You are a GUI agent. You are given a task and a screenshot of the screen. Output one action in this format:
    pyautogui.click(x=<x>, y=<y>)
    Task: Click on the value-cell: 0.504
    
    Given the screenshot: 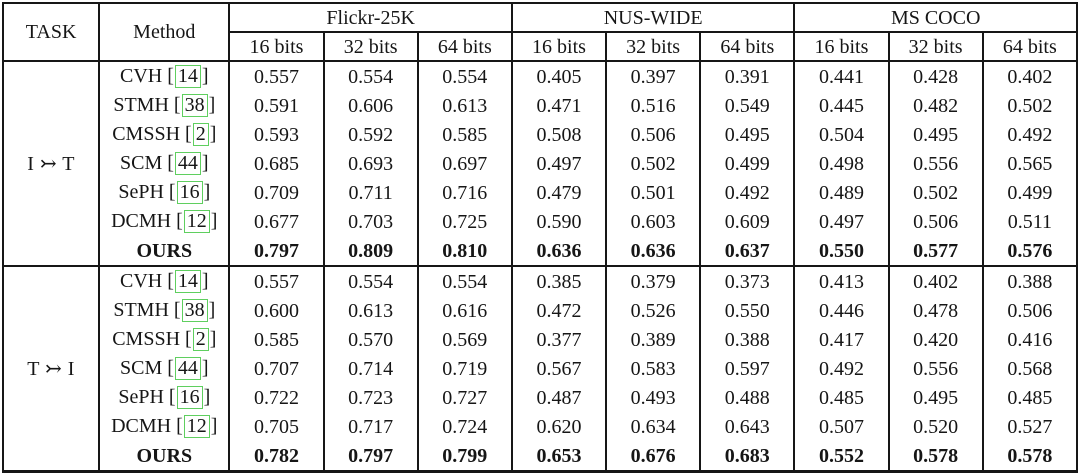 What is the action you would take?
    pyautogui.click(x=841, y=134)
    